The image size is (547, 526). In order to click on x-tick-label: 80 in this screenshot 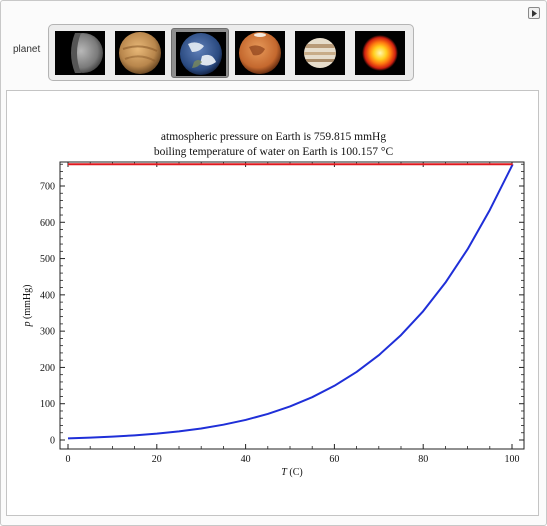, I will do `click(423, 459)`.